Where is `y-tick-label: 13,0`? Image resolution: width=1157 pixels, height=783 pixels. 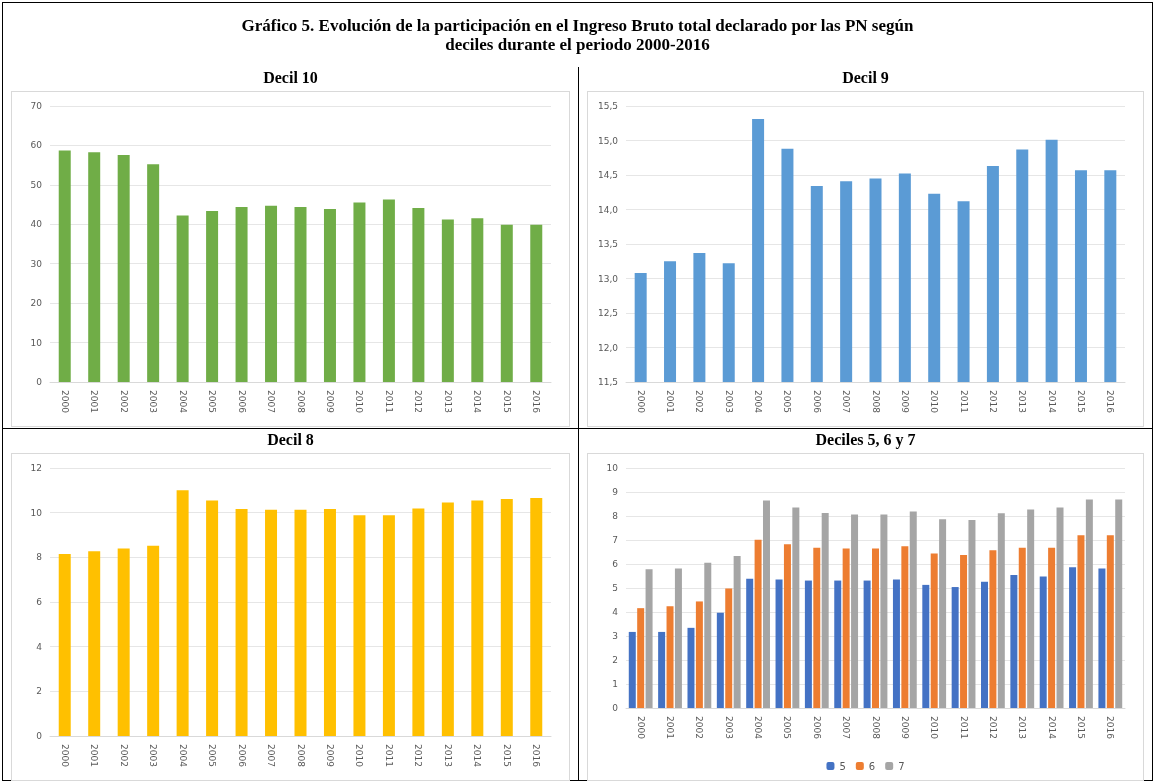
y-tick-label: 13,0 is located at coordinates (608, 278).